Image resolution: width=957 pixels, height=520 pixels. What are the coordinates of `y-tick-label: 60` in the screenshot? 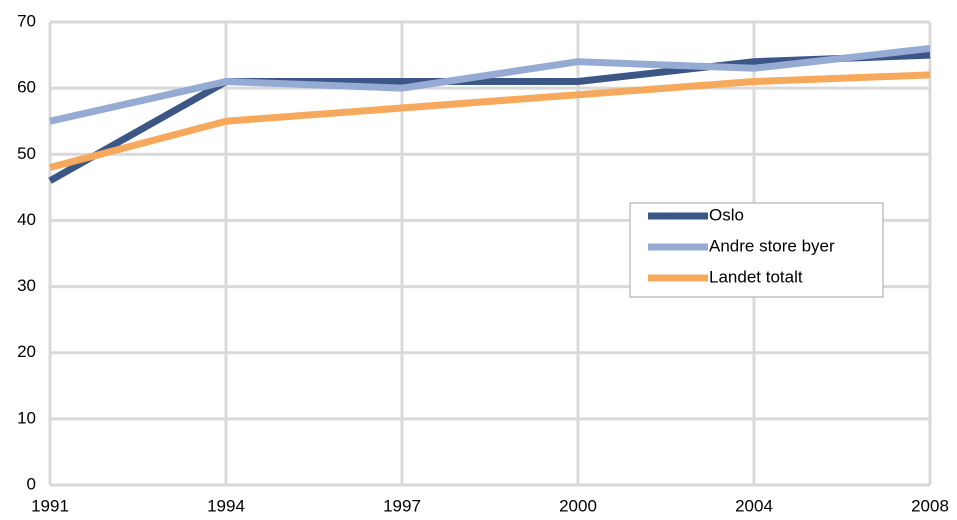 It's located at (26, 87).